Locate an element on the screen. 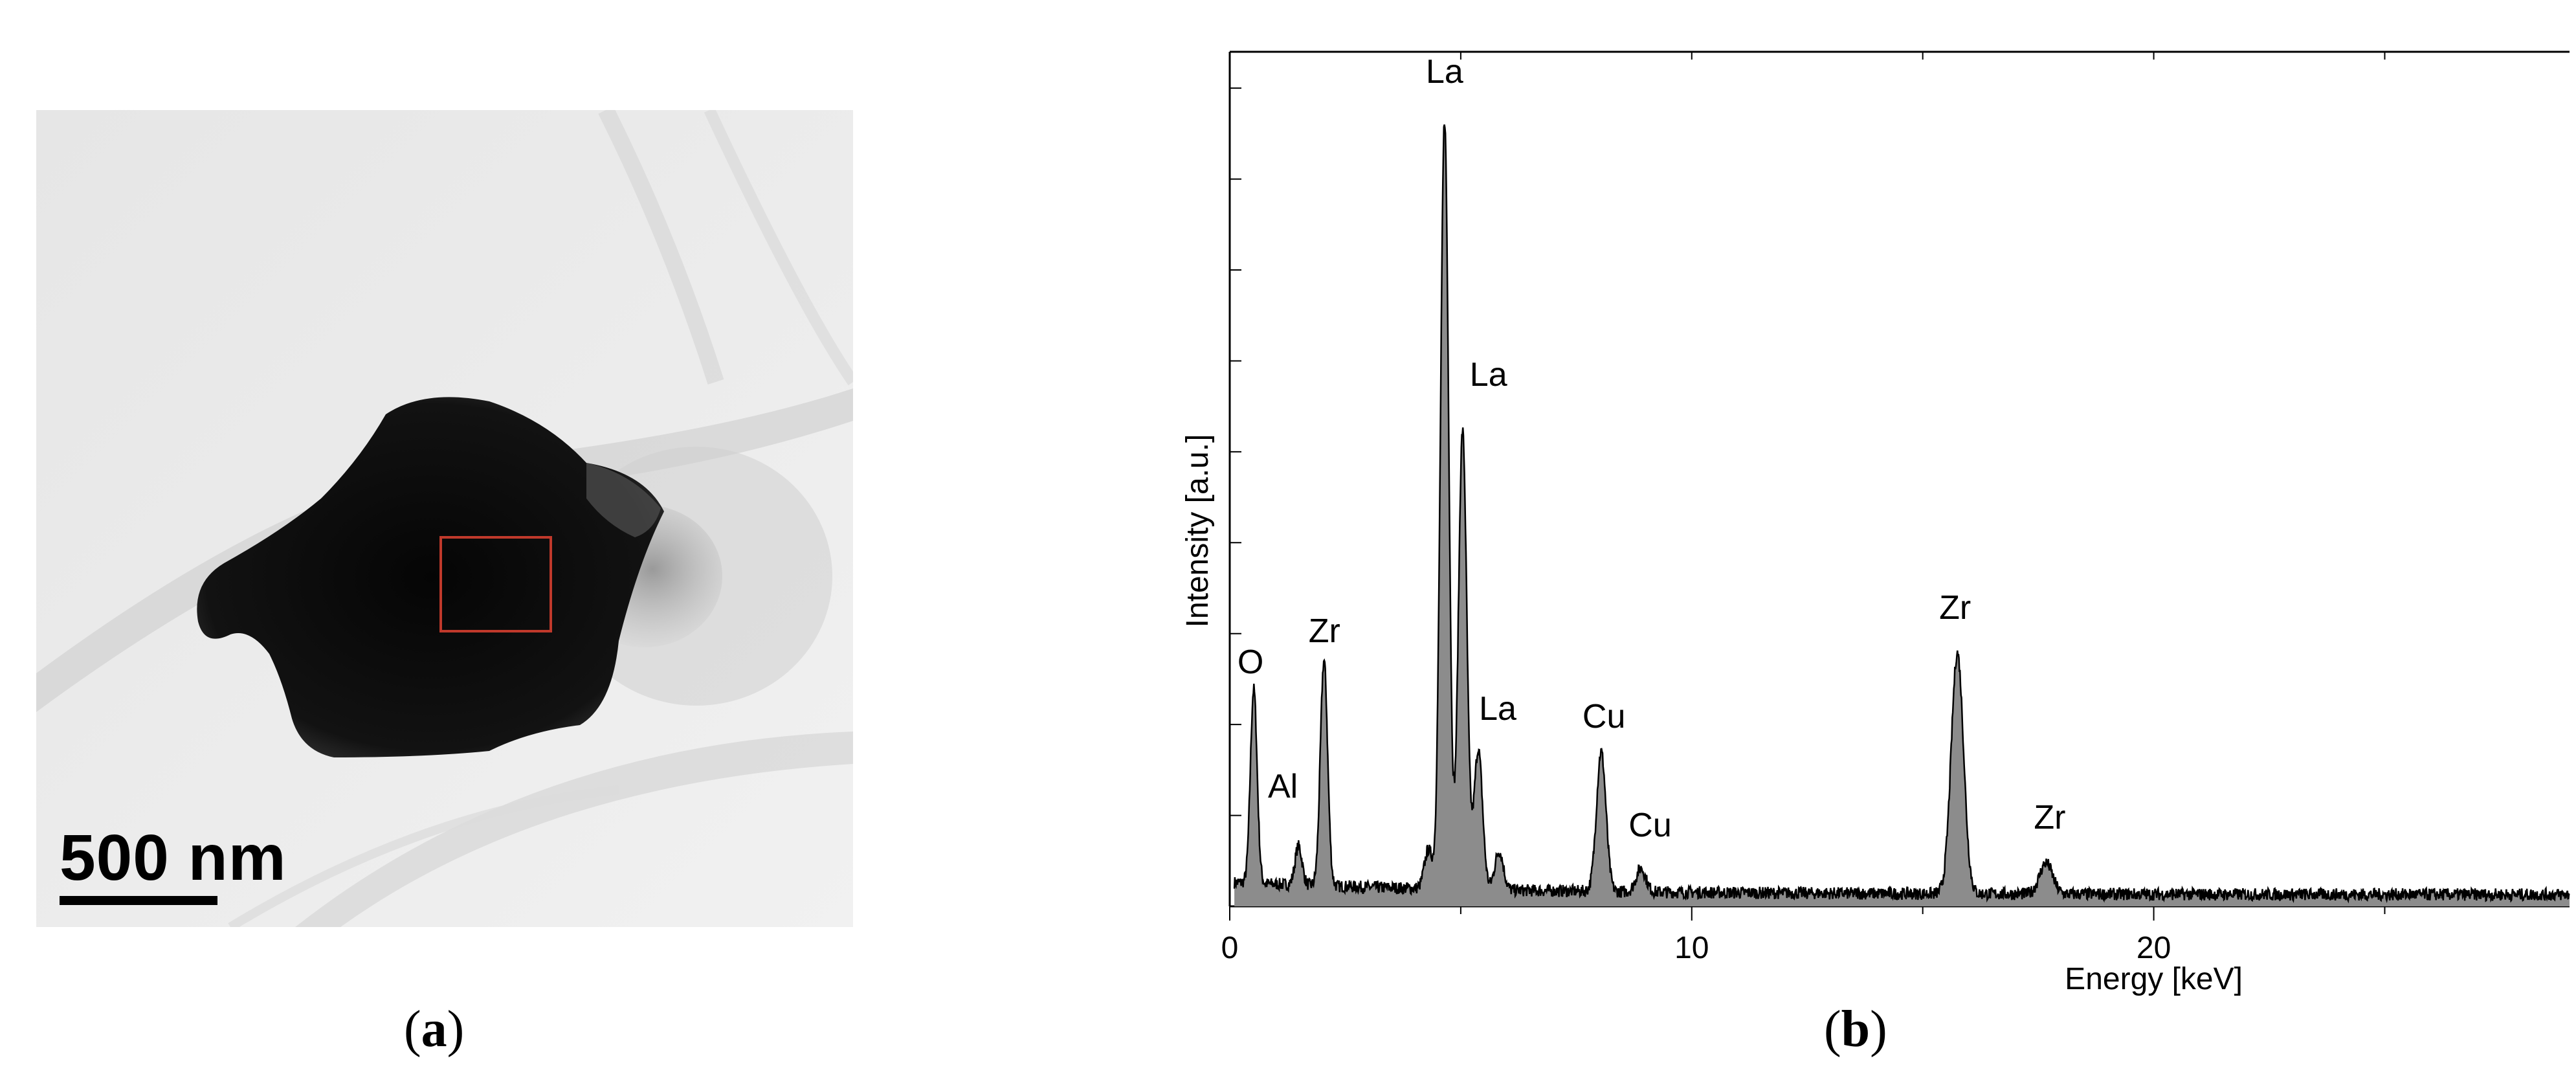  peak-label-al: Al is located at coordinates (1283, 786).